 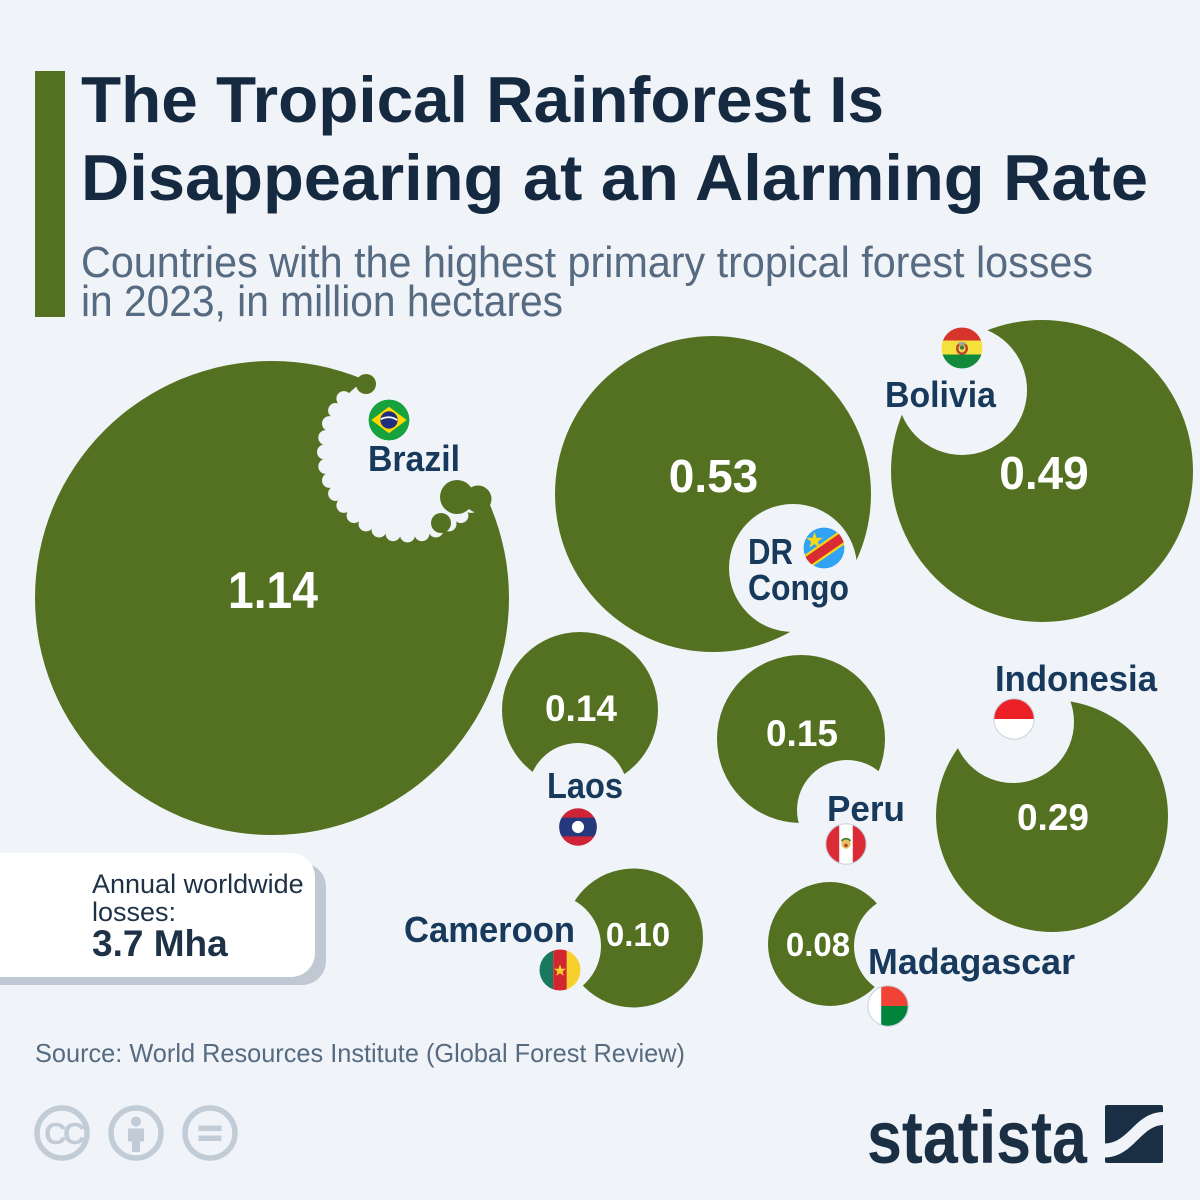 I want to click on svg-text: Laos, so click(x=585, y=785).